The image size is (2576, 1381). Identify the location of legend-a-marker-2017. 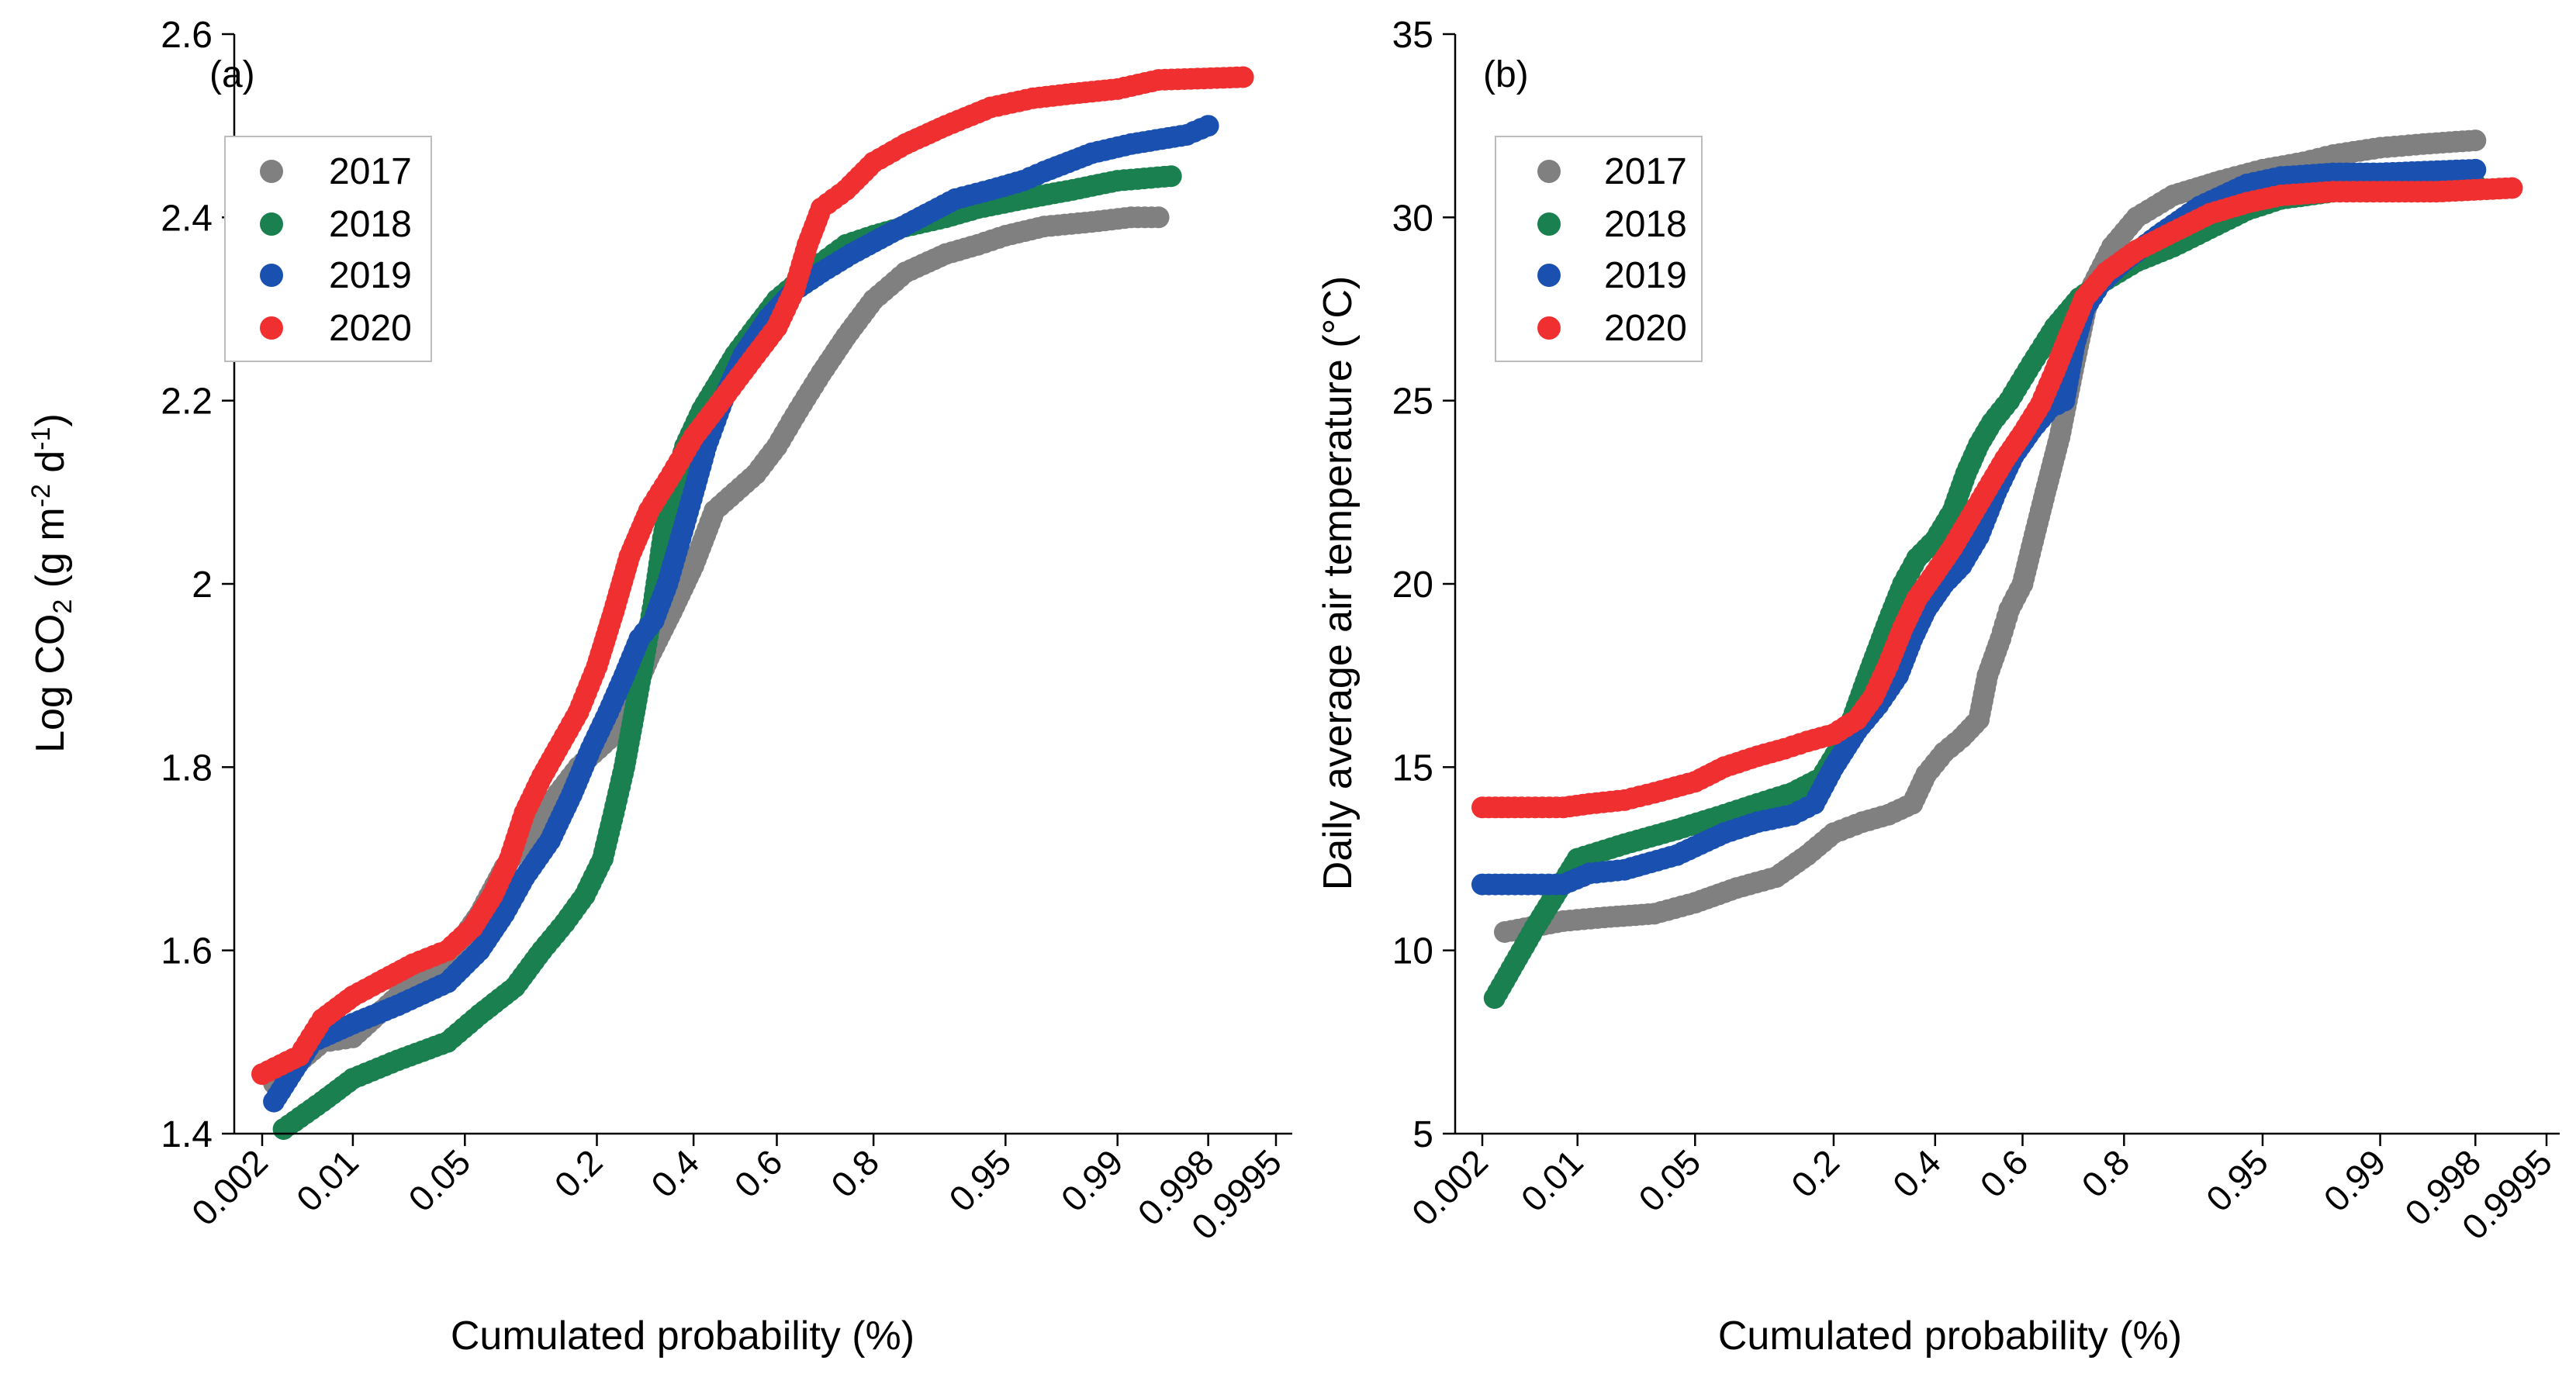
(271, 171).